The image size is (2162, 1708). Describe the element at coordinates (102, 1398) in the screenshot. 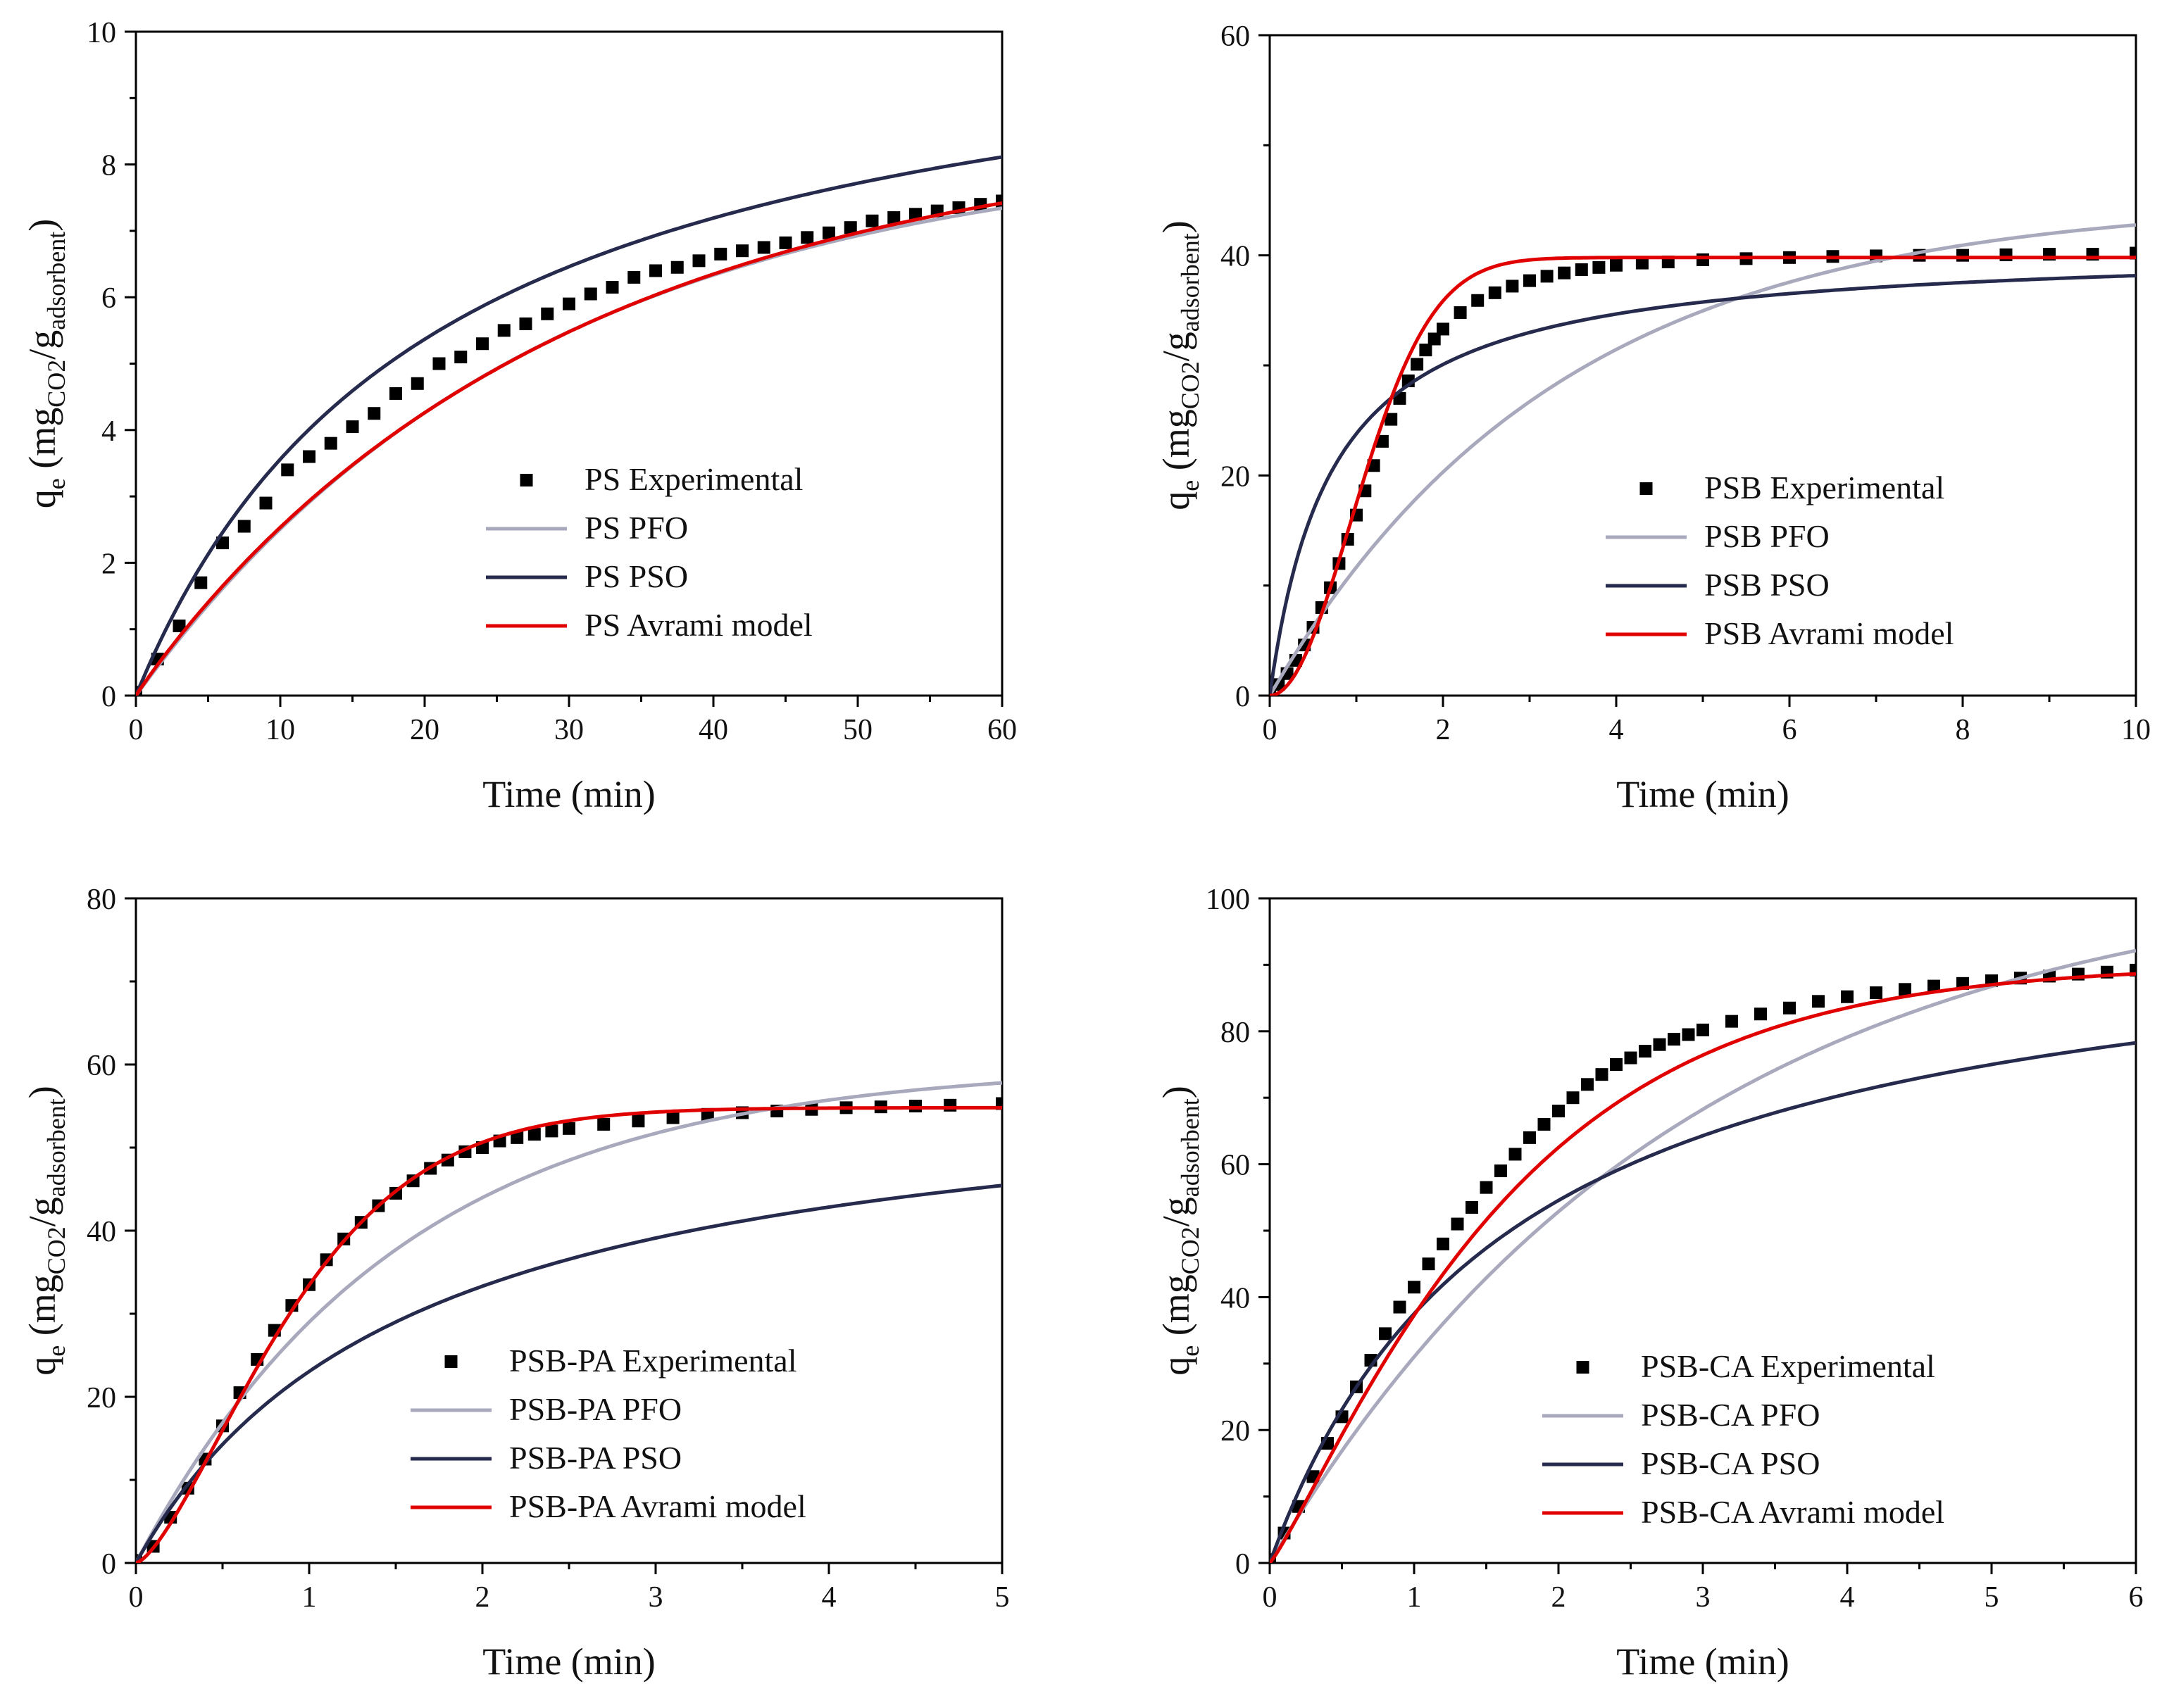

I see `y-tick-label: 20` at that location.